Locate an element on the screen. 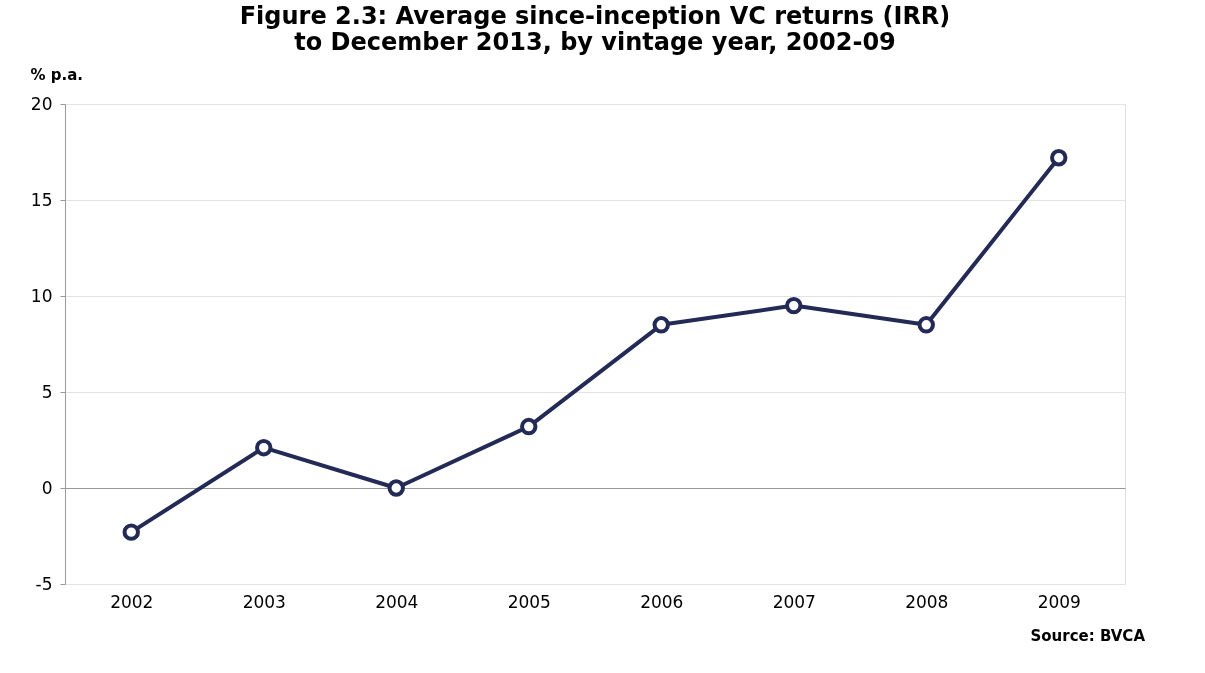 The height and width of the screenshot is (673, 1205). x-tick-label: 2007 is located at coordinates (794, 601).